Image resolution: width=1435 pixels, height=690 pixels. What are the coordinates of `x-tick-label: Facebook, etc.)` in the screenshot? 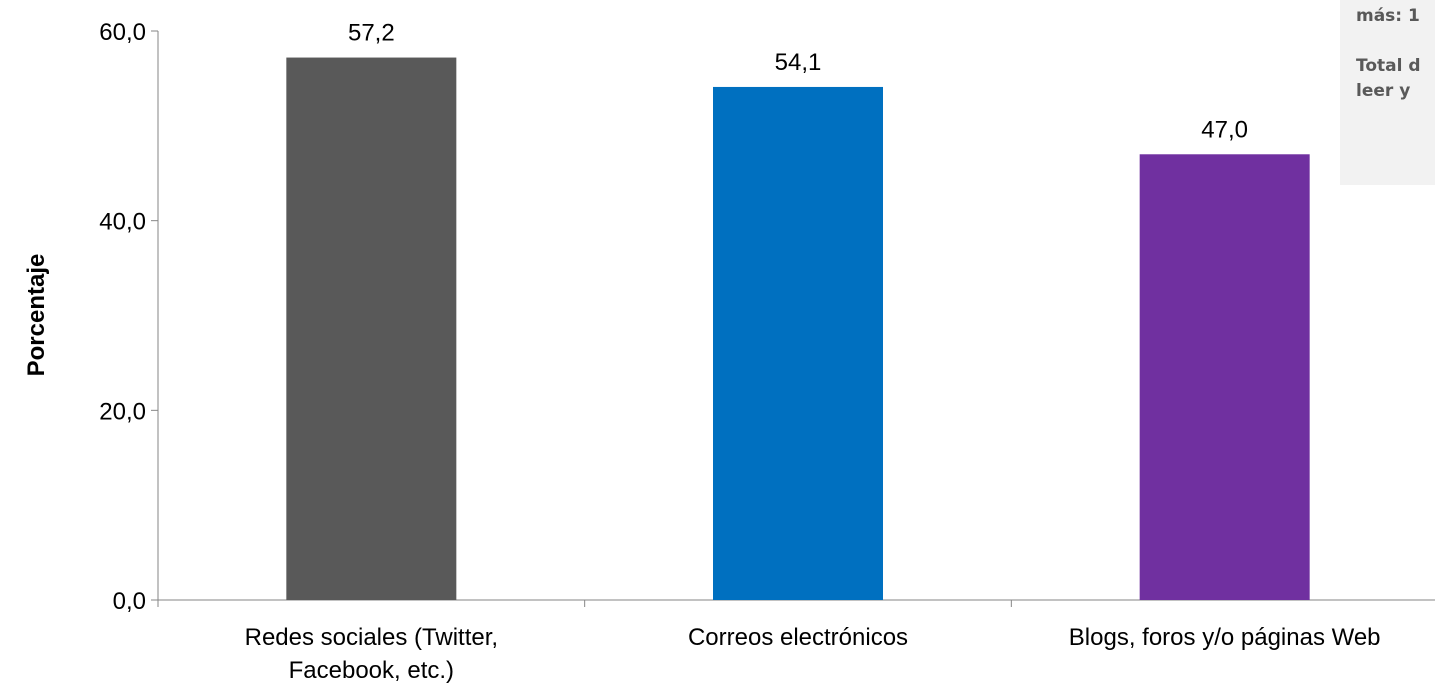 It's located at (371, 670).